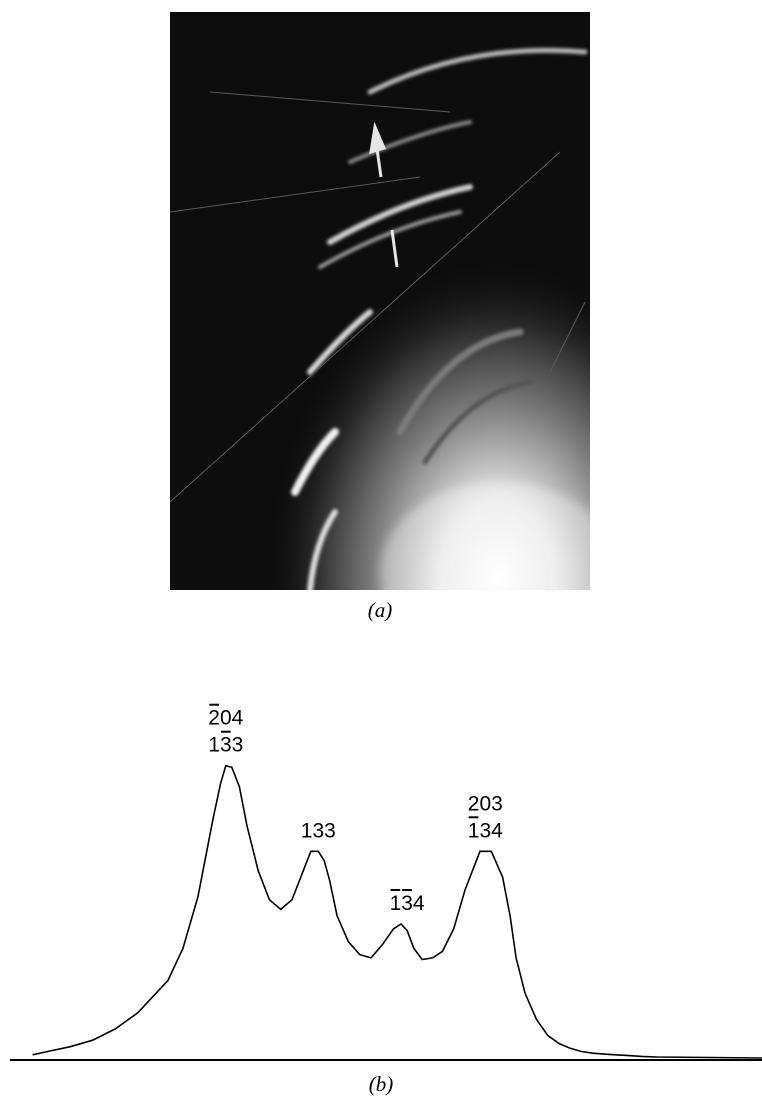 Image resolution: width=762 pixels, height=1113 pixels. Describe the element at coordinates (225, 718) in the screenshot. I see `peak-label: 204` at that location.